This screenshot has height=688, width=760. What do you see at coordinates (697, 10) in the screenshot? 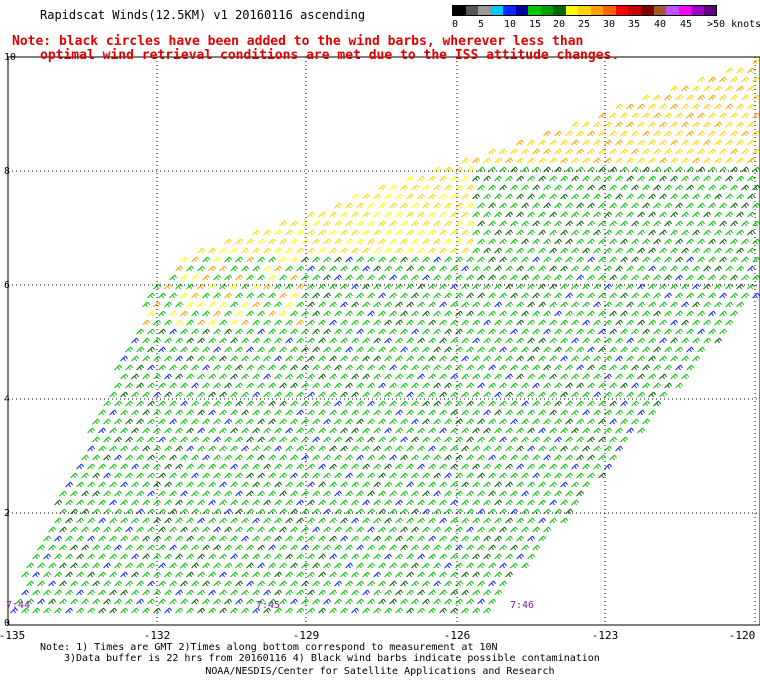
I see `scale-swatch` at bounding box center [697, 10].